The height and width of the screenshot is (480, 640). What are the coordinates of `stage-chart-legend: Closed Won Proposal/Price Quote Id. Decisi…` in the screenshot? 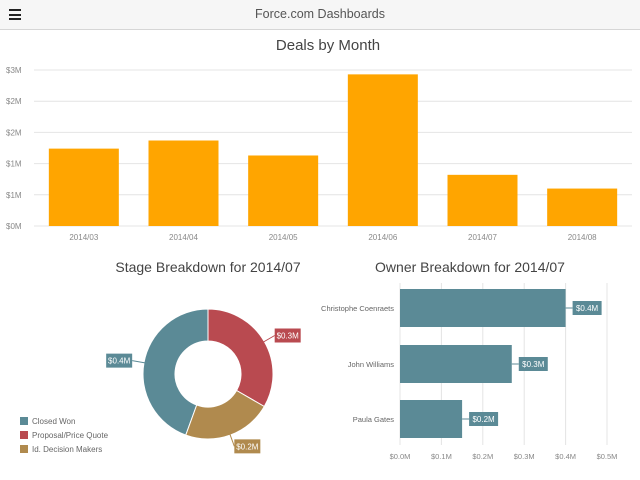 It's located at (64, 435).